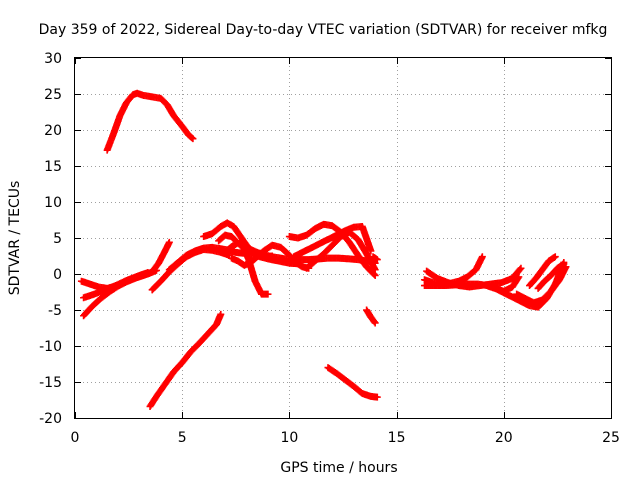 This screenshot has height=485, width=640. Describe the element at coordinates (53, 59) in the screenshot. I see `y-tick-label: 30` at that location.